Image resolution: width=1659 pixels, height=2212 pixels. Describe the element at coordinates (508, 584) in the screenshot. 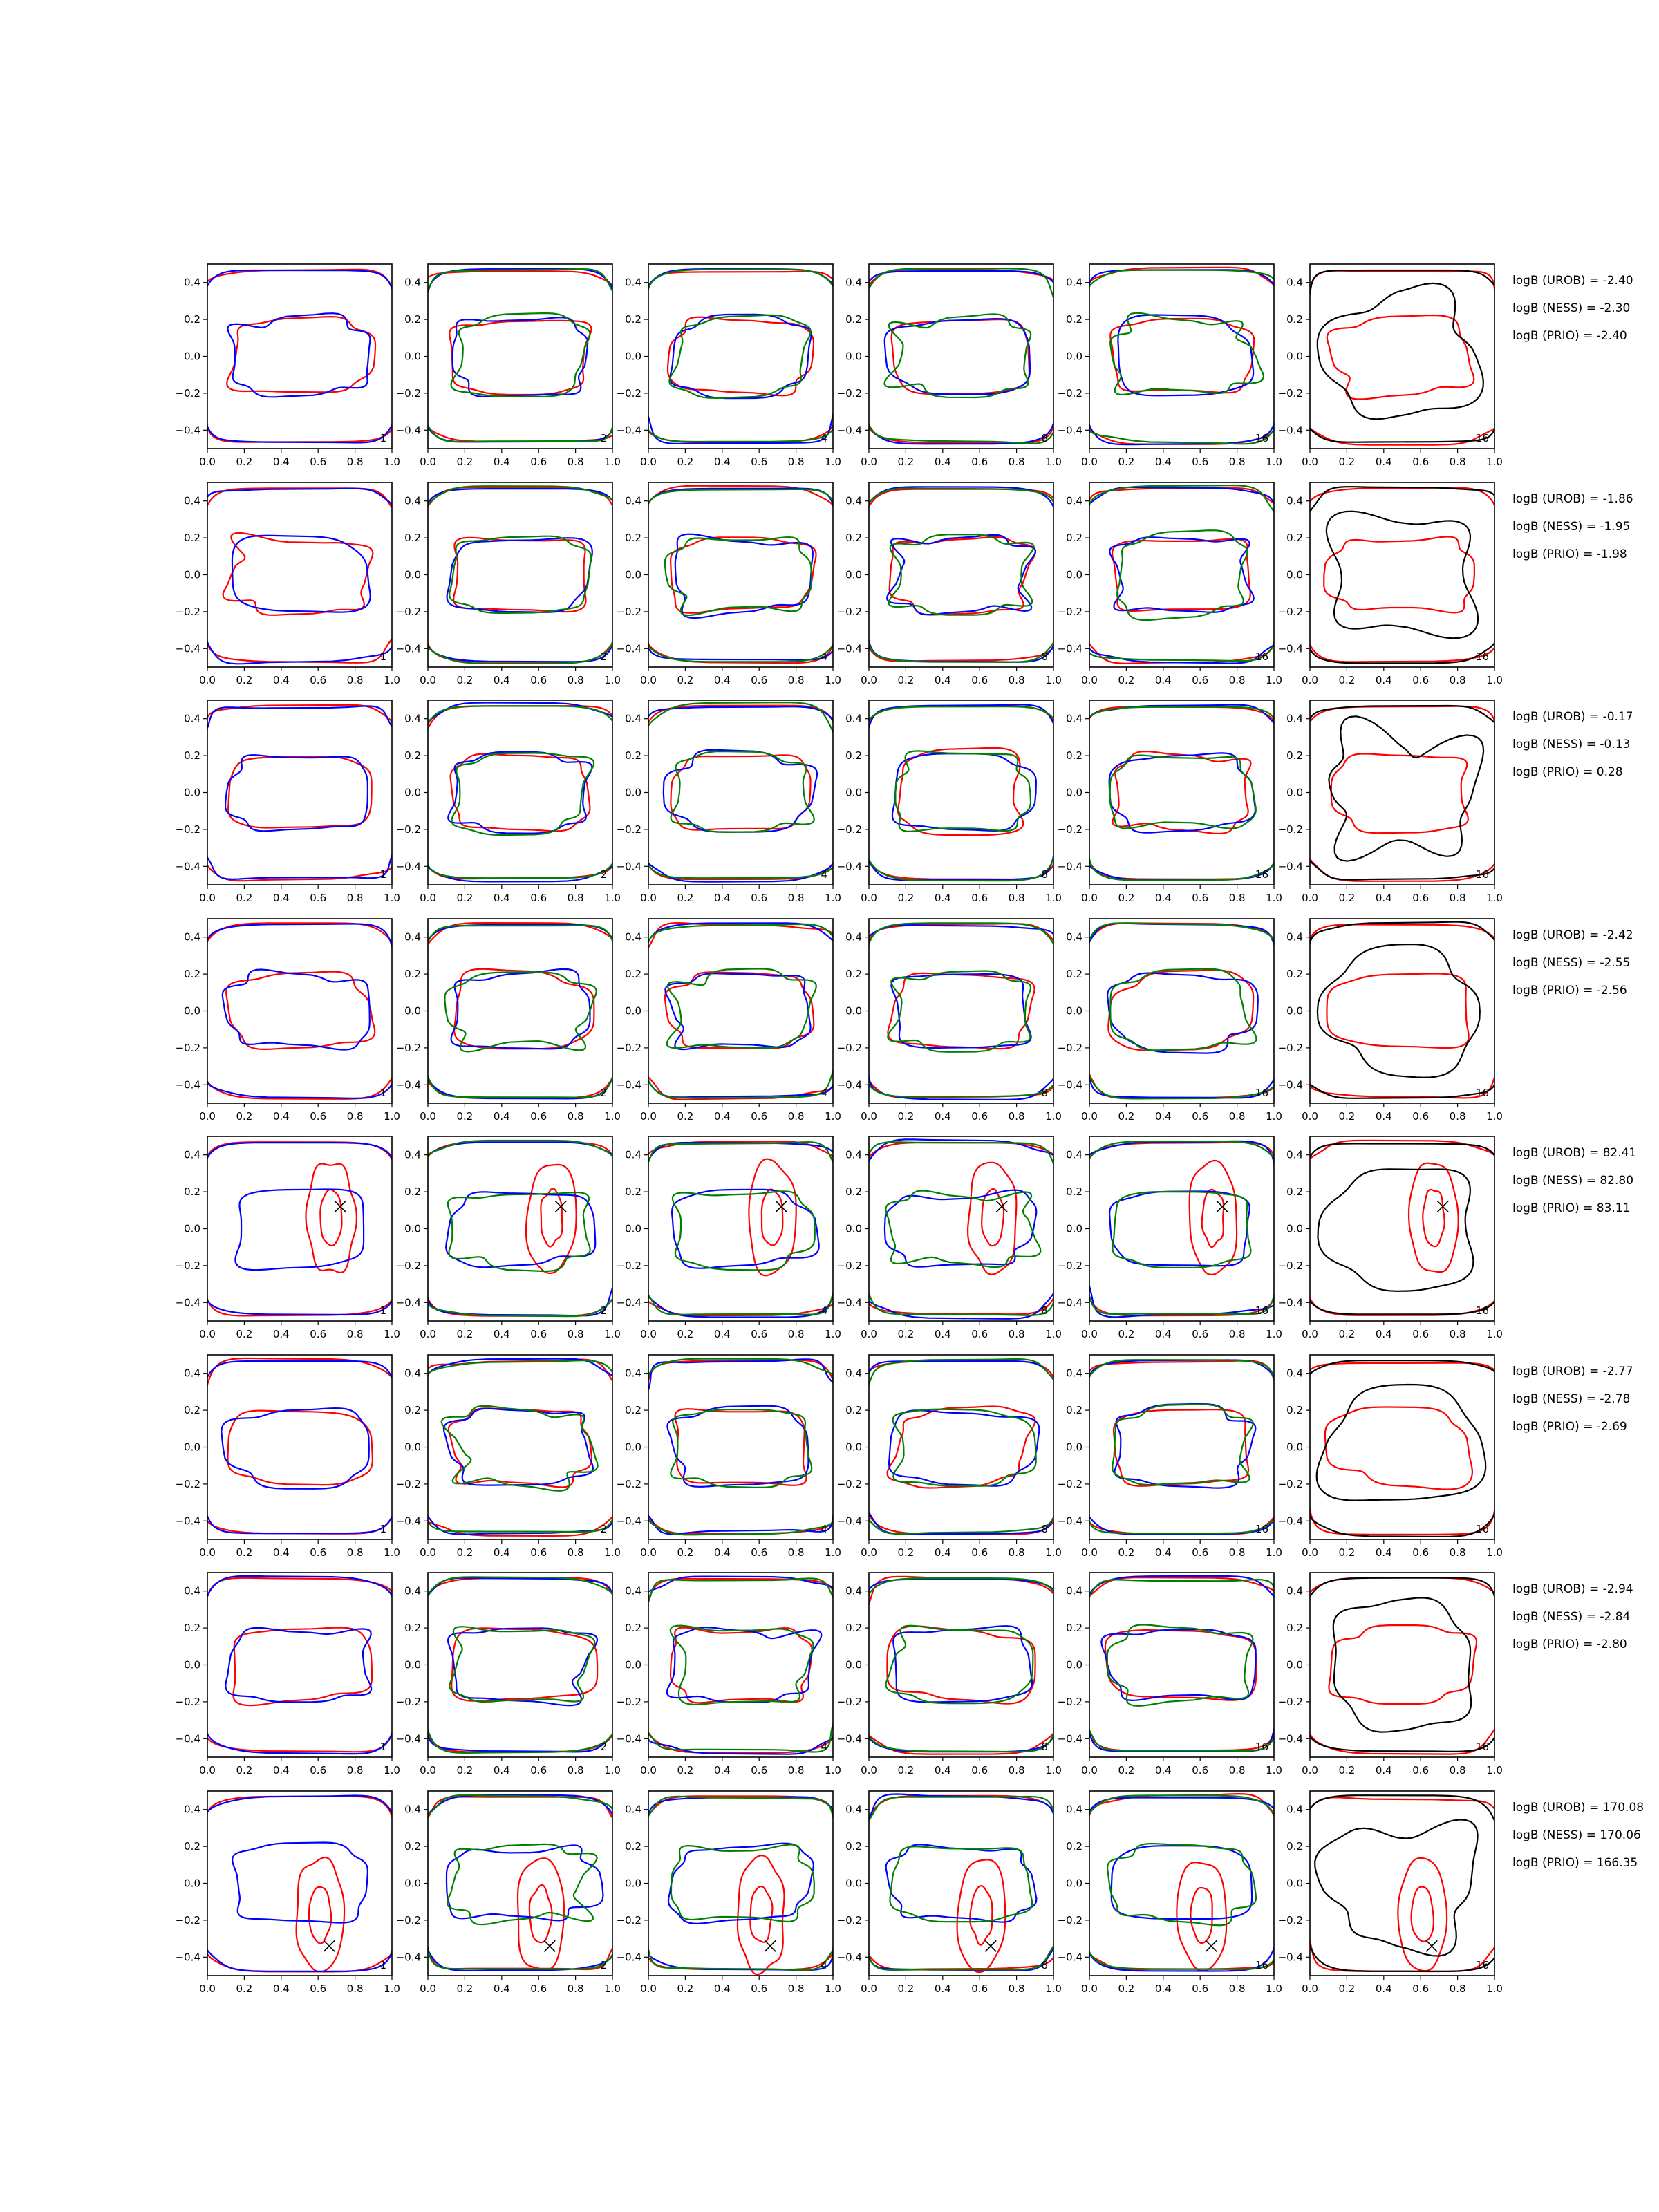

I see `panel-r2-c2: 0.4 0.2 0.0 −0.2 −0.4 0.0 0.2 0.4 0.6 0.8 1.0 2` at that location.